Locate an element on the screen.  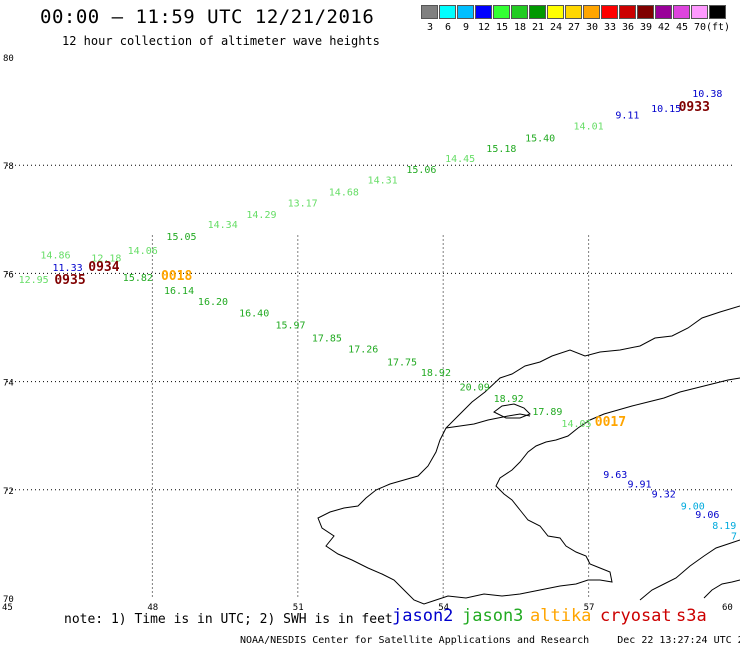
legend-jason2: jason2 is located at coordinates (423, 616).